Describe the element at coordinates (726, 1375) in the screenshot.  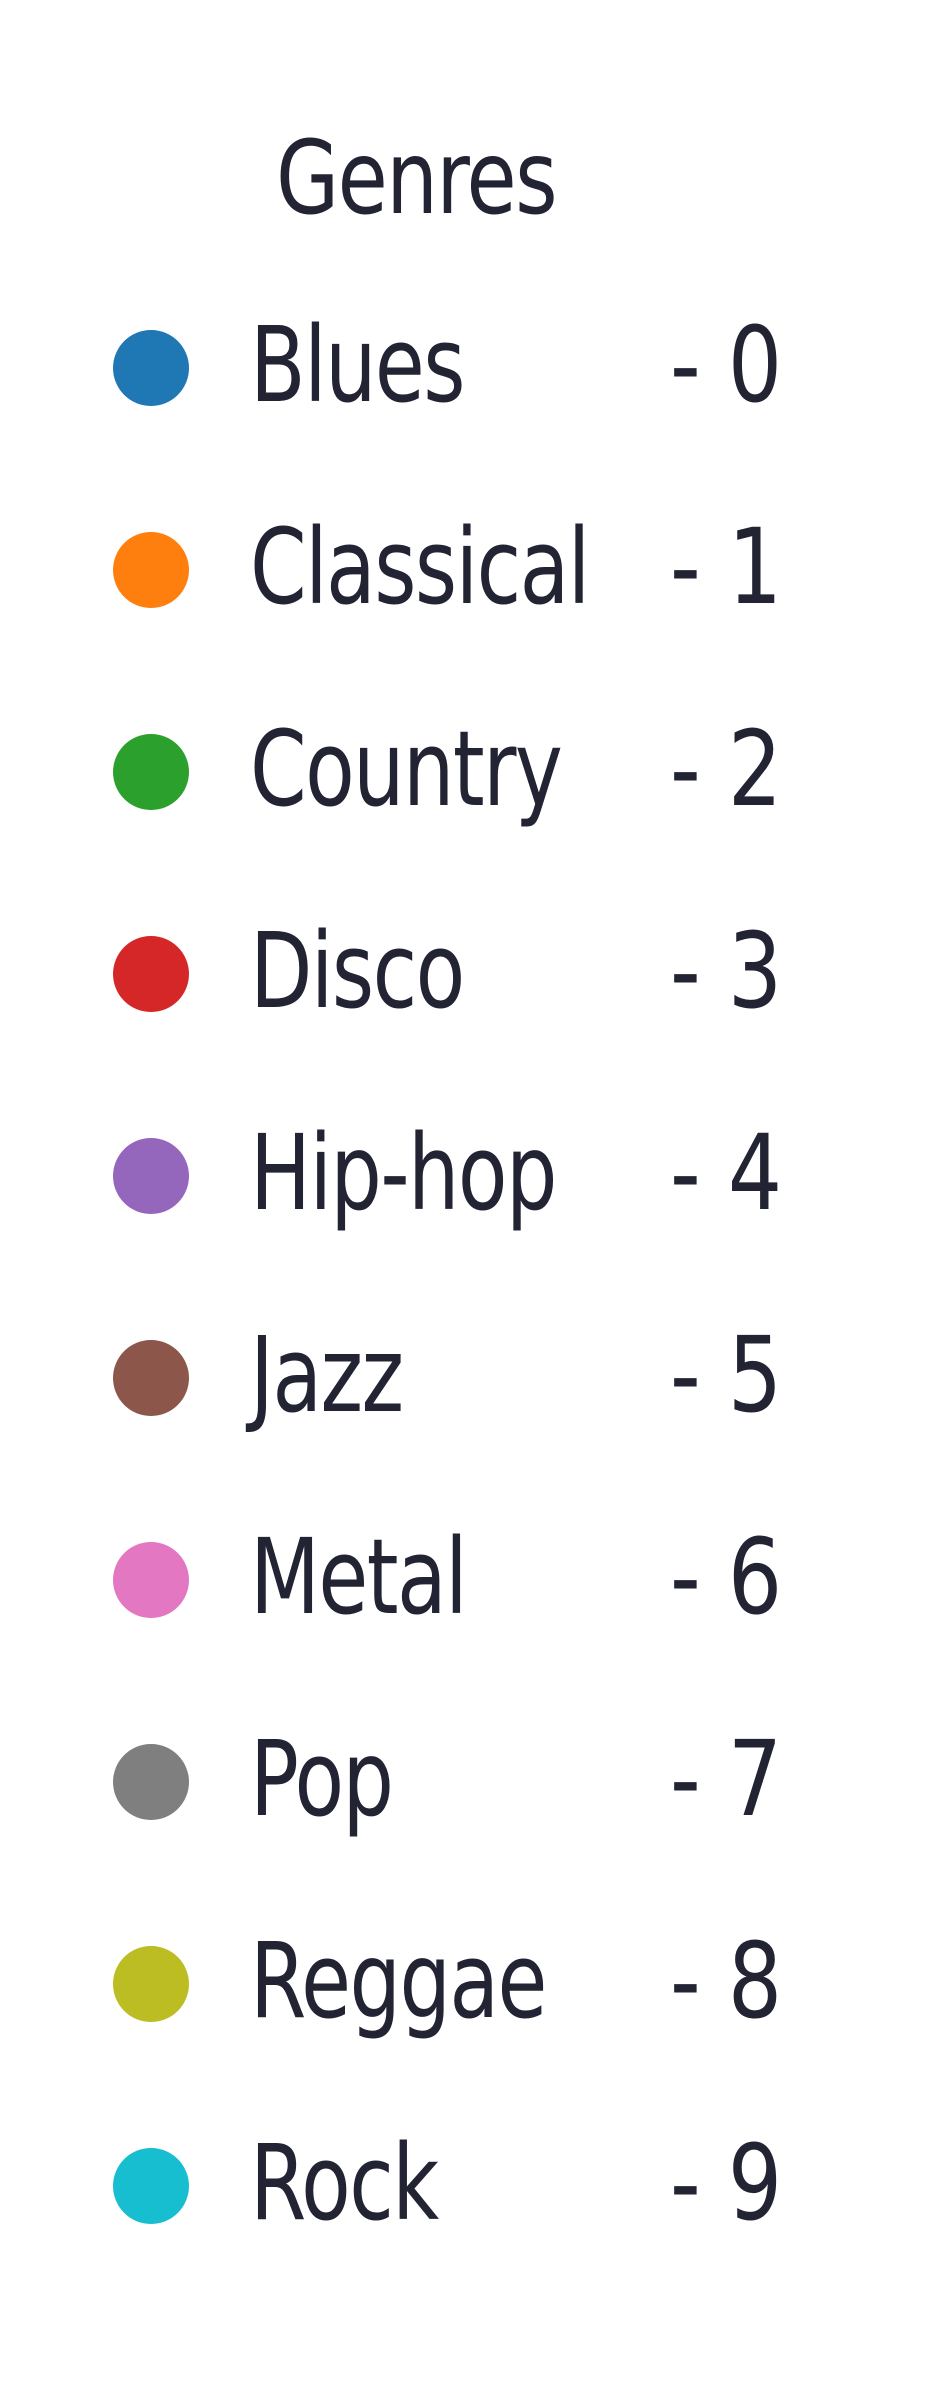
I see `legend-code: - 5` at that location.